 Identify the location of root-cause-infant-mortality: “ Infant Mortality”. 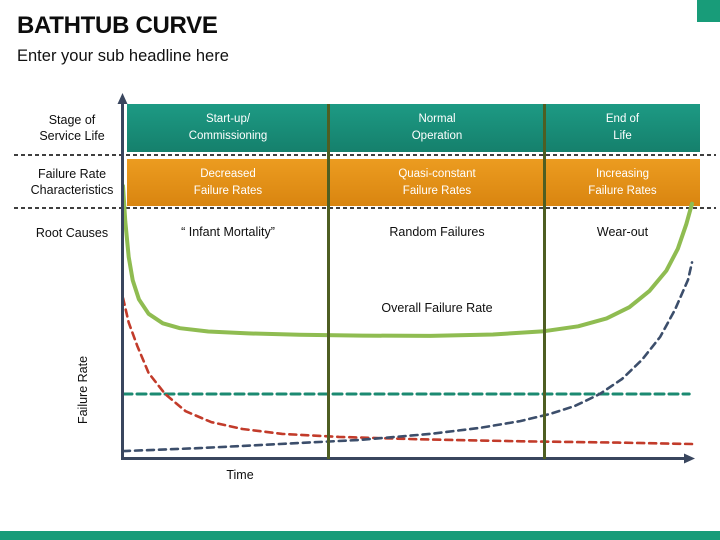
(228, 232).